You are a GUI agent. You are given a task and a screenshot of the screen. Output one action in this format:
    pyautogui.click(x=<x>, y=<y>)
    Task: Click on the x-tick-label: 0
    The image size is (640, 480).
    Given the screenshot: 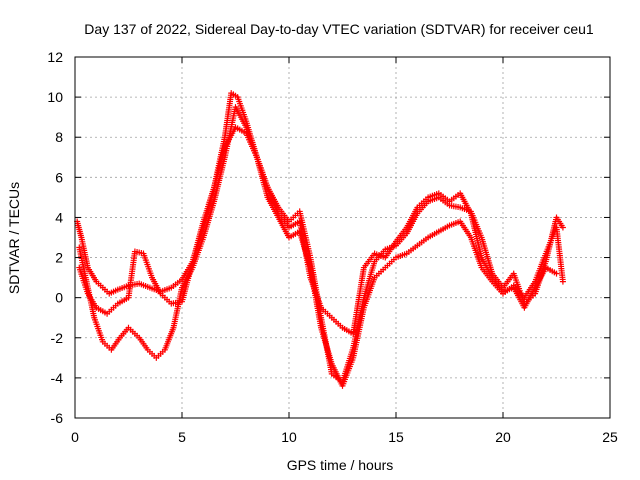 What is the action you would take?
    pyautogui.click(x=75, y=437)
    